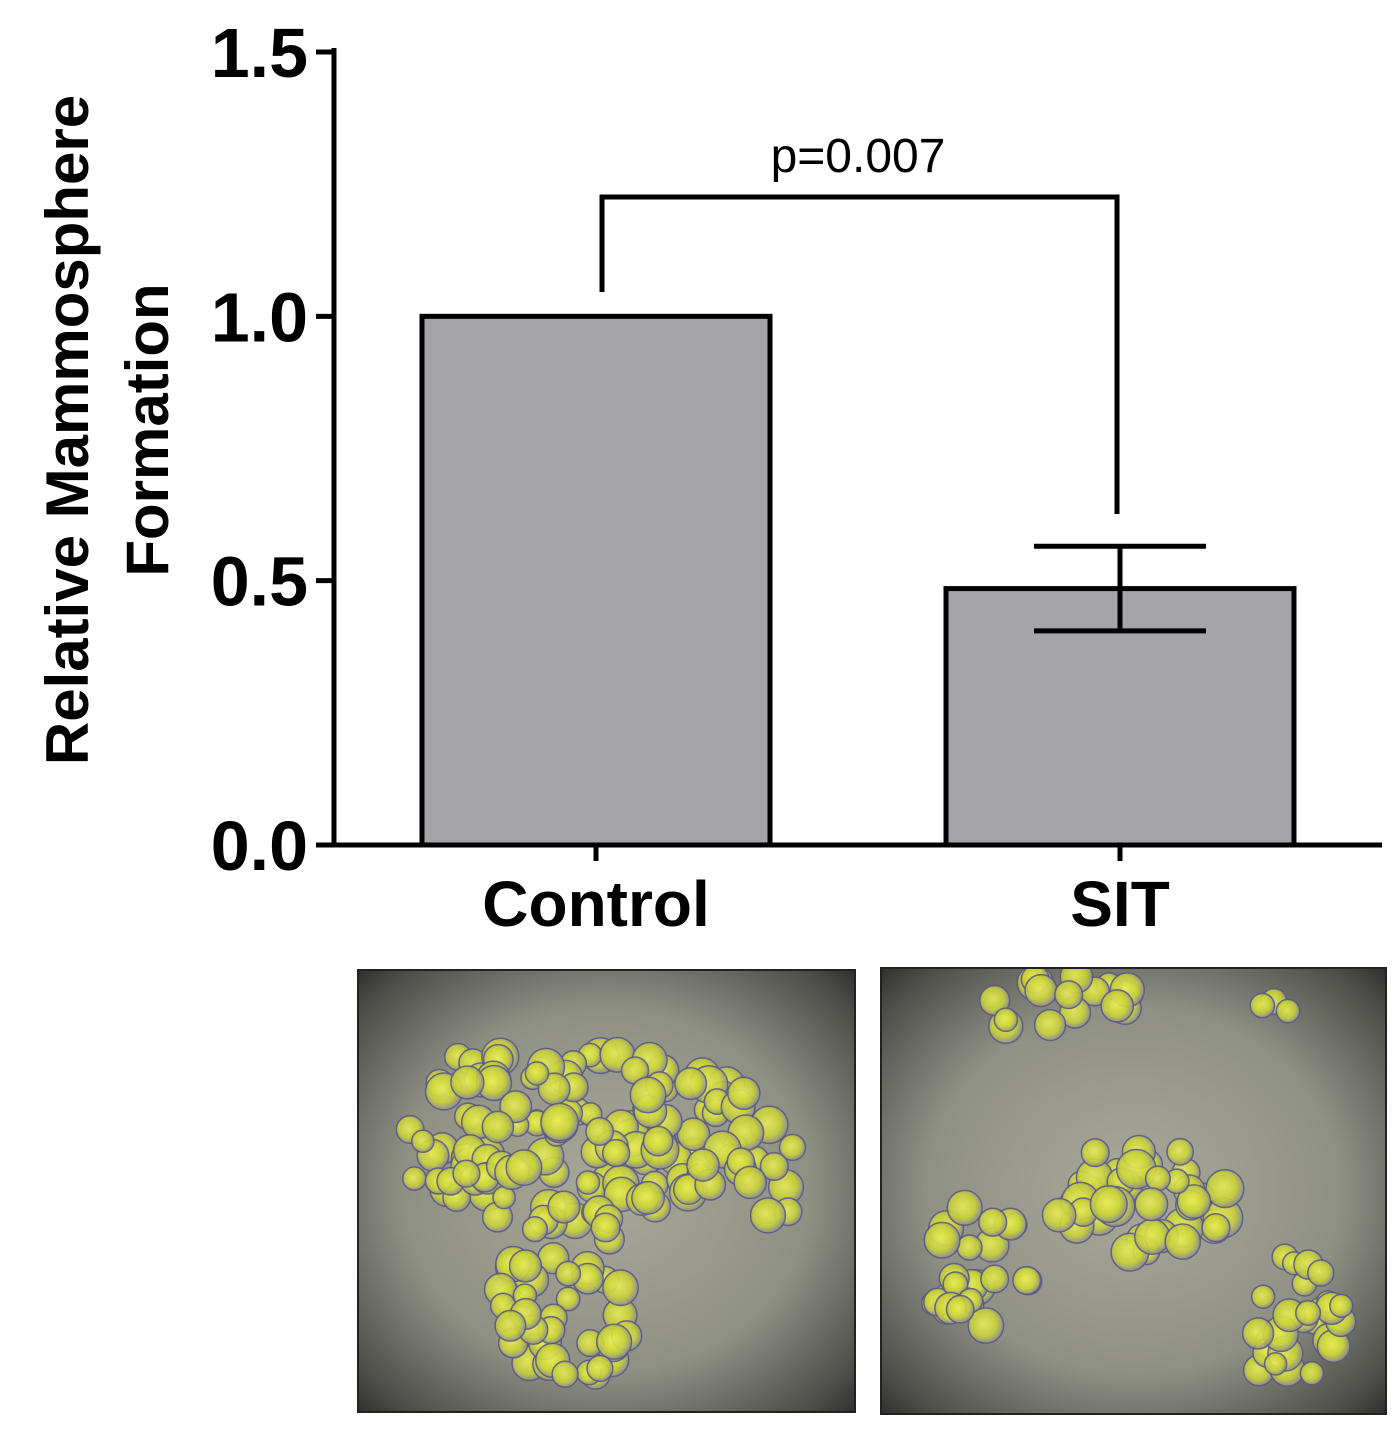  What do you see at coordinates (596, 904) in the screenshot?
I see `x-tick-label: Control` at bounding box center [596, 904].